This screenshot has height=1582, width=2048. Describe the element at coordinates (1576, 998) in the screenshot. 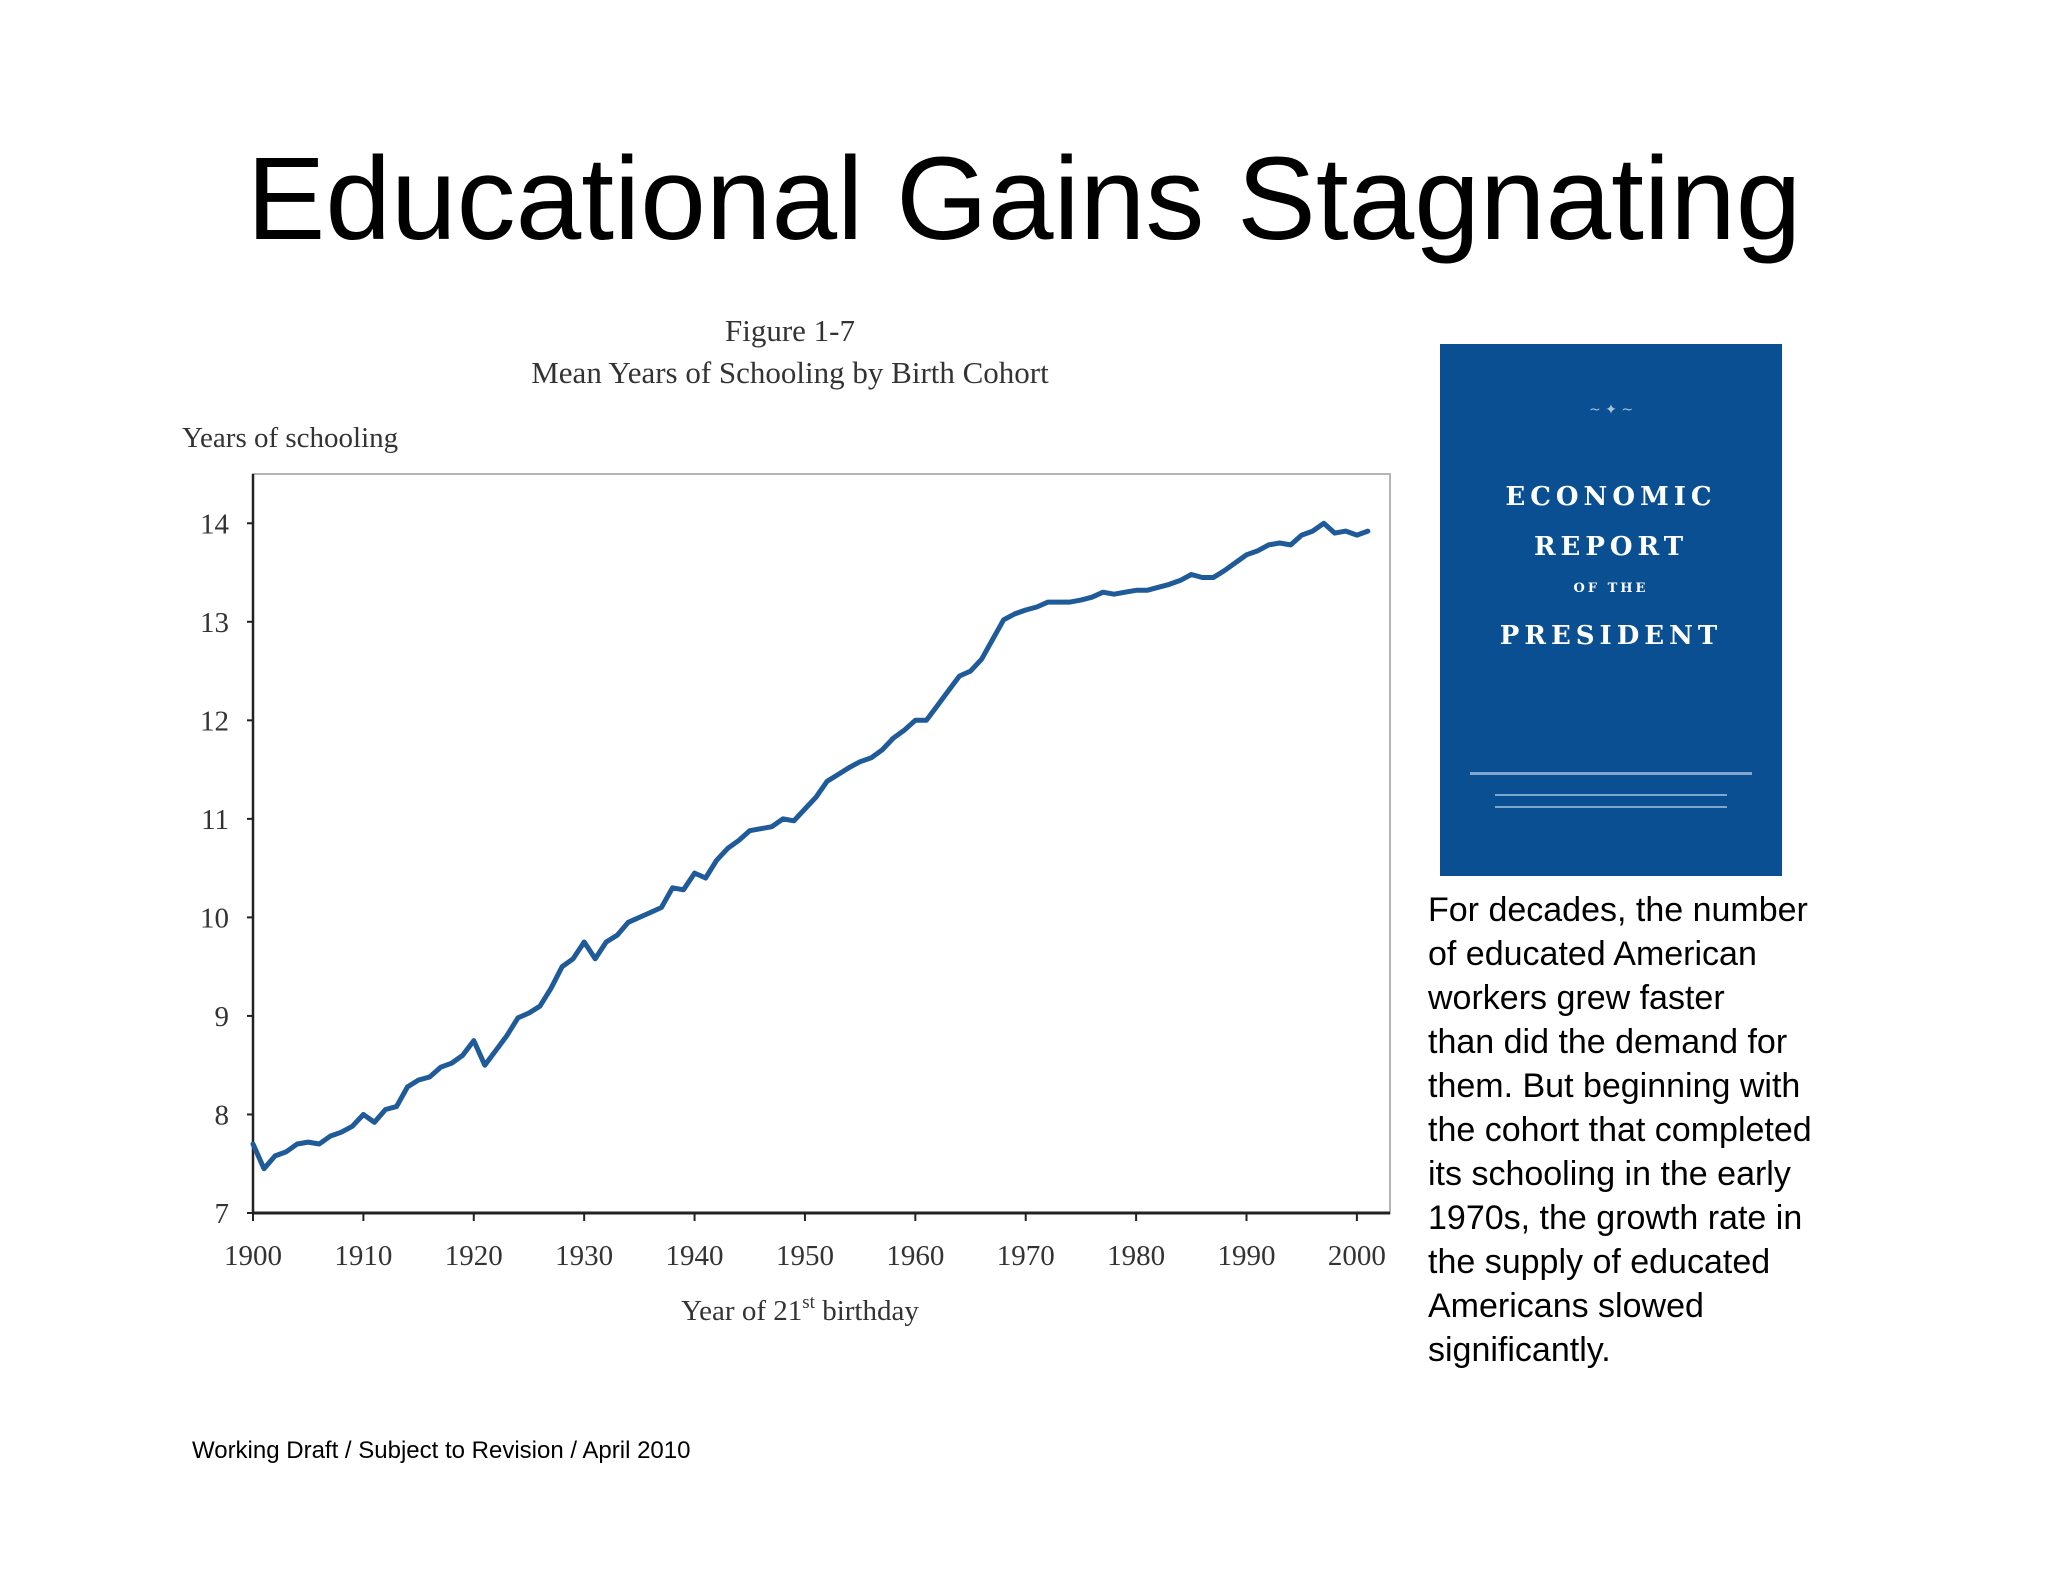

I see `description-line: workers grew faster` at that location.